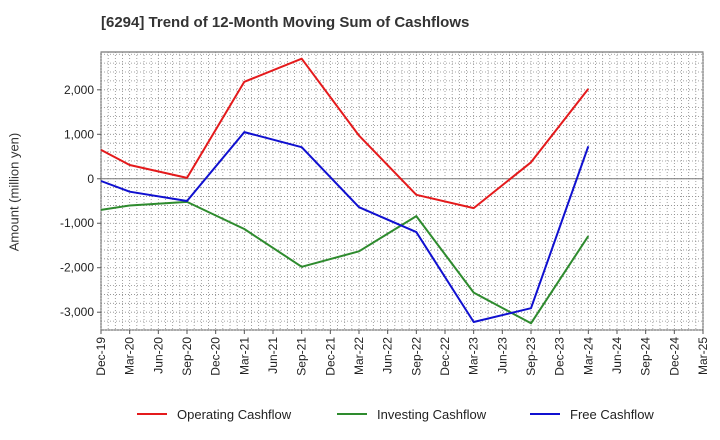 The image size is (720, 440). I want to click on x-tick-label: Mar-25, so click(703, 356).